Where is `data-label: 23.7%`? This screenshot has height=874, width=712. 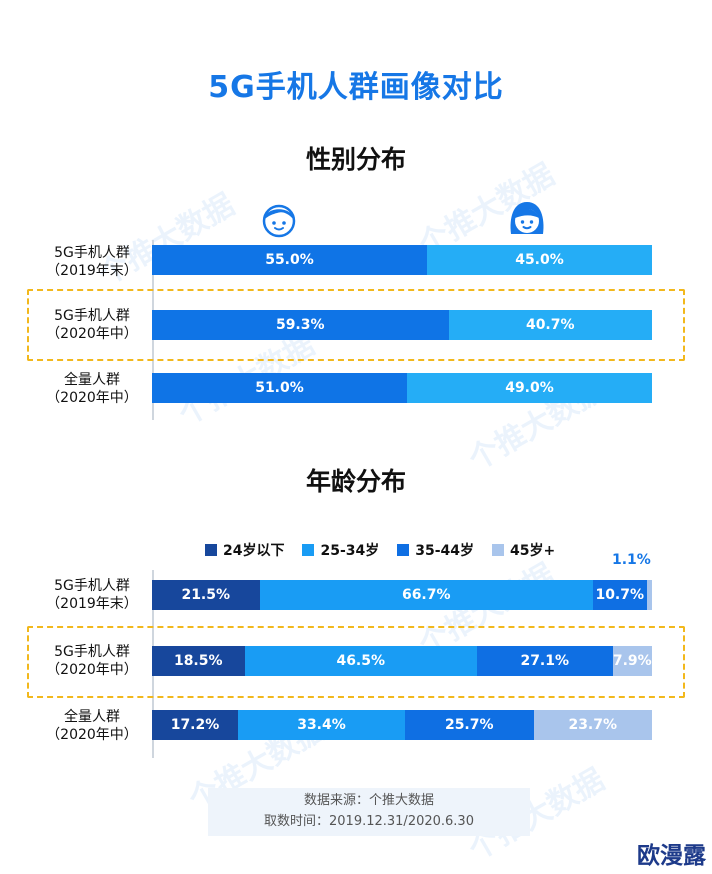 data-label: 23.7% is located at coordinates (593, 725).